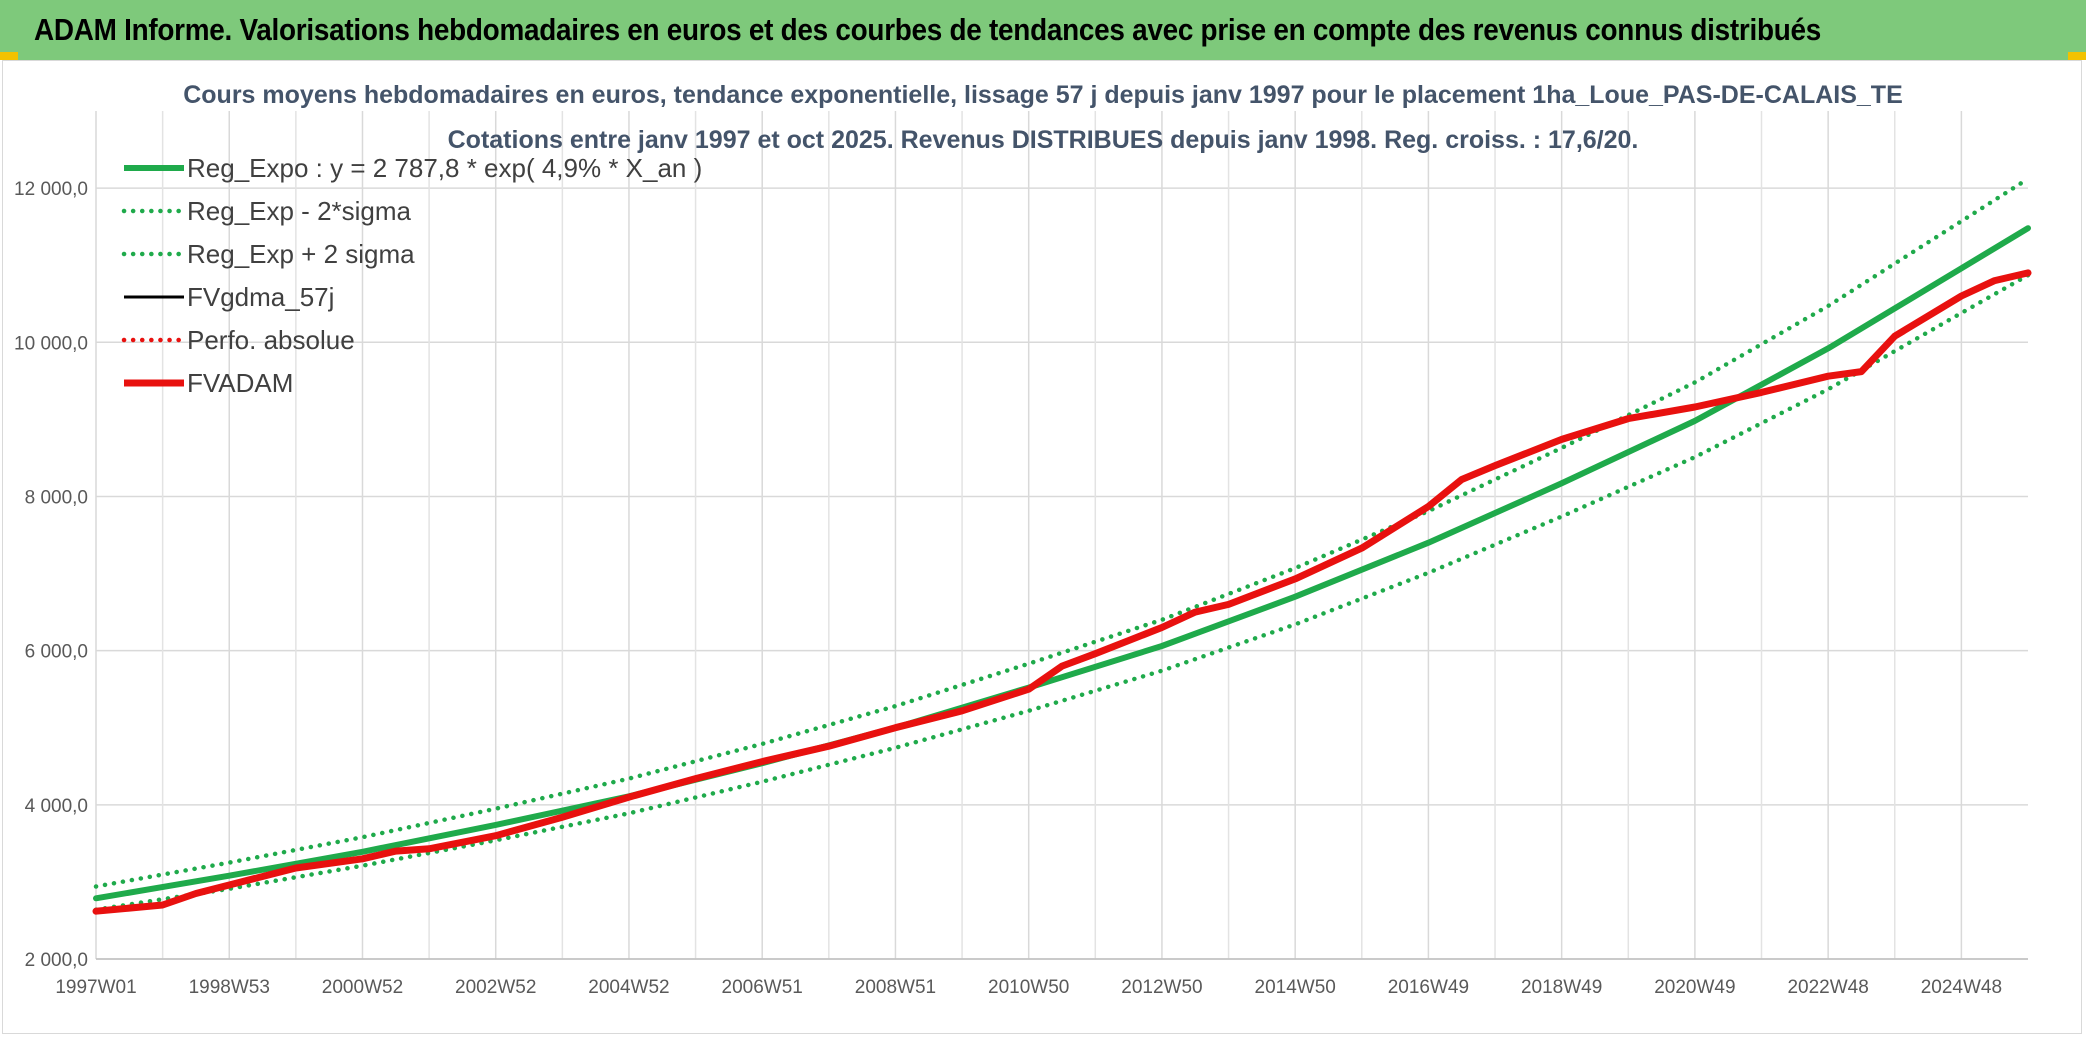  I want to click on x-tick-label: 2014W50, so click(1295, 987).